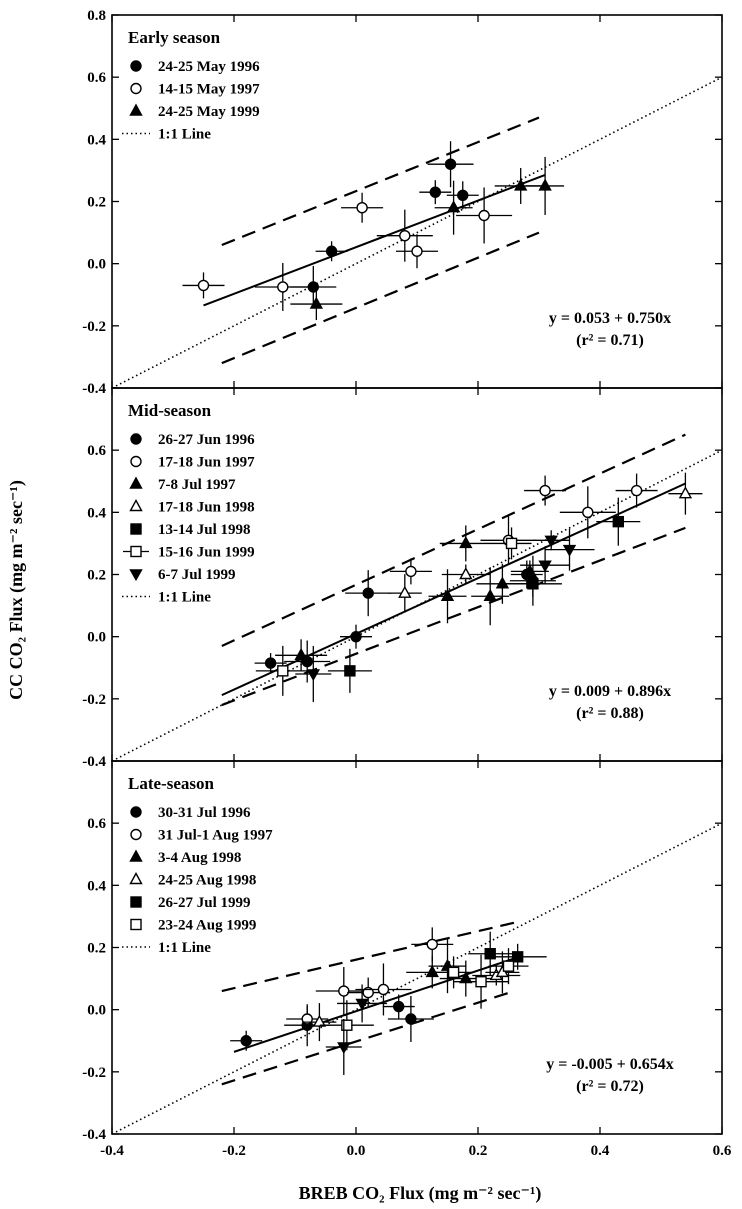 The height and width of the screenshot is (1209, 742). What do you see at coordinates (722, 1151) in the screenshot?
I see `x-tick-label: 0.6` at bounding box center [722, 1151].